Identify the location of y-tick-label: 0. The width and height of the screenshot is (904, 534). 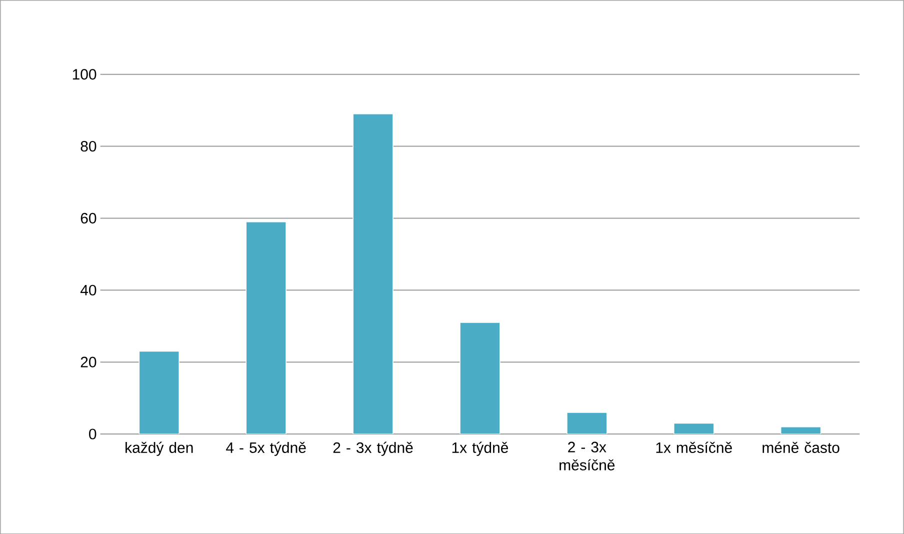
(92, 434).